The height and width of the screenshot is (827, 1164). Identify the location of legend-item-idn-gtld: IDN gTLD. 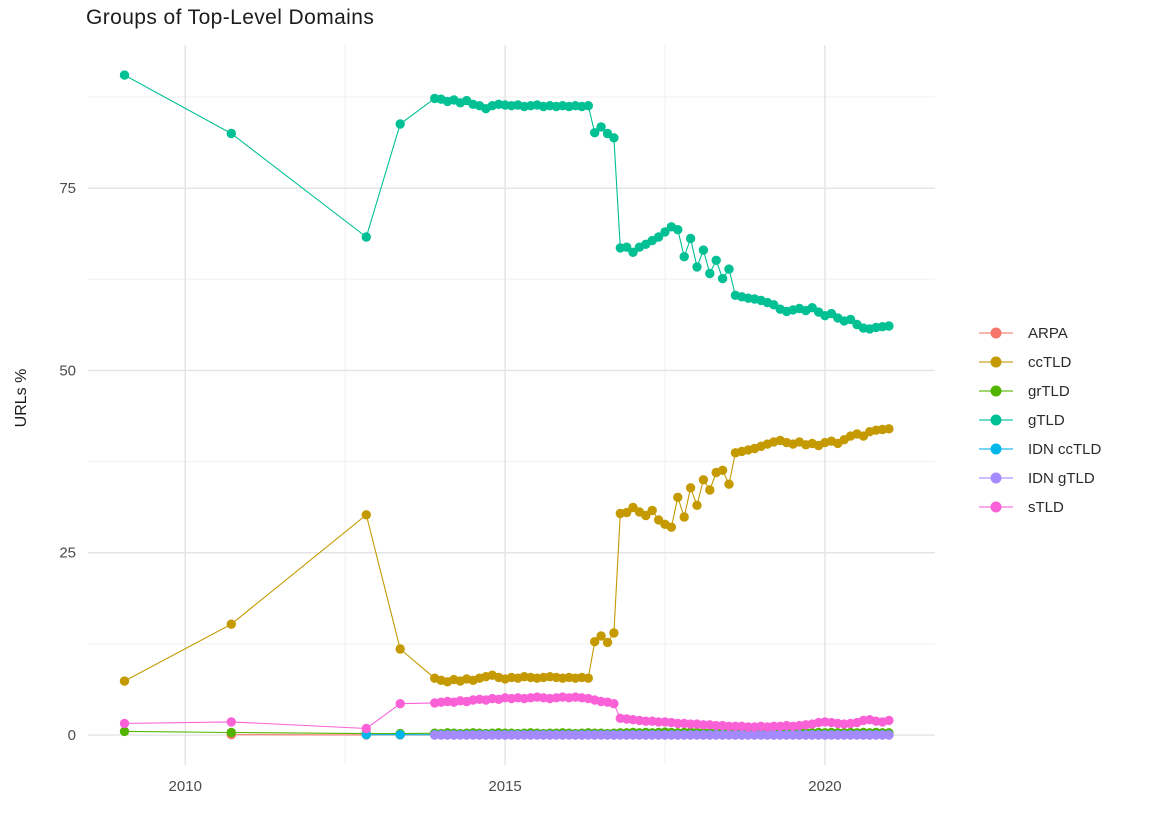
(1039, 478).